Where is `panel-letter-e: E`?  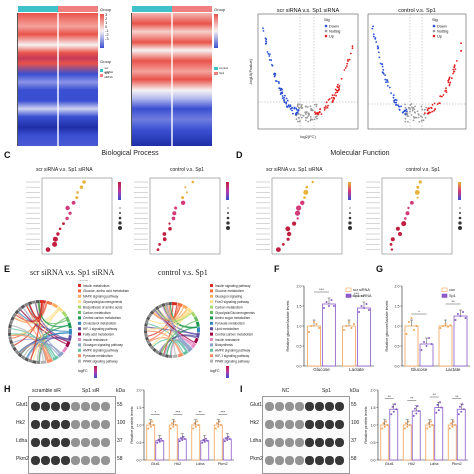 panel-letter-e: E is located at coordinates (7, 269).